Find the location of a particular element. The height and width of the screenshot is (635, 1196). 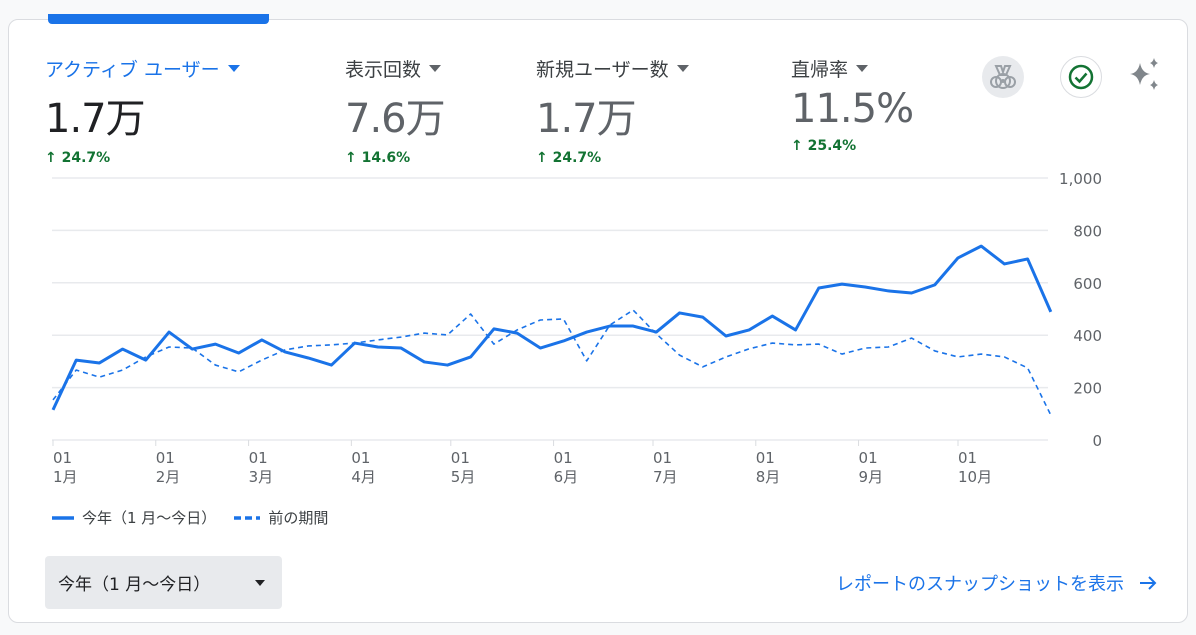

x-tick-month: 5月 is located at coordinates (463, 477).